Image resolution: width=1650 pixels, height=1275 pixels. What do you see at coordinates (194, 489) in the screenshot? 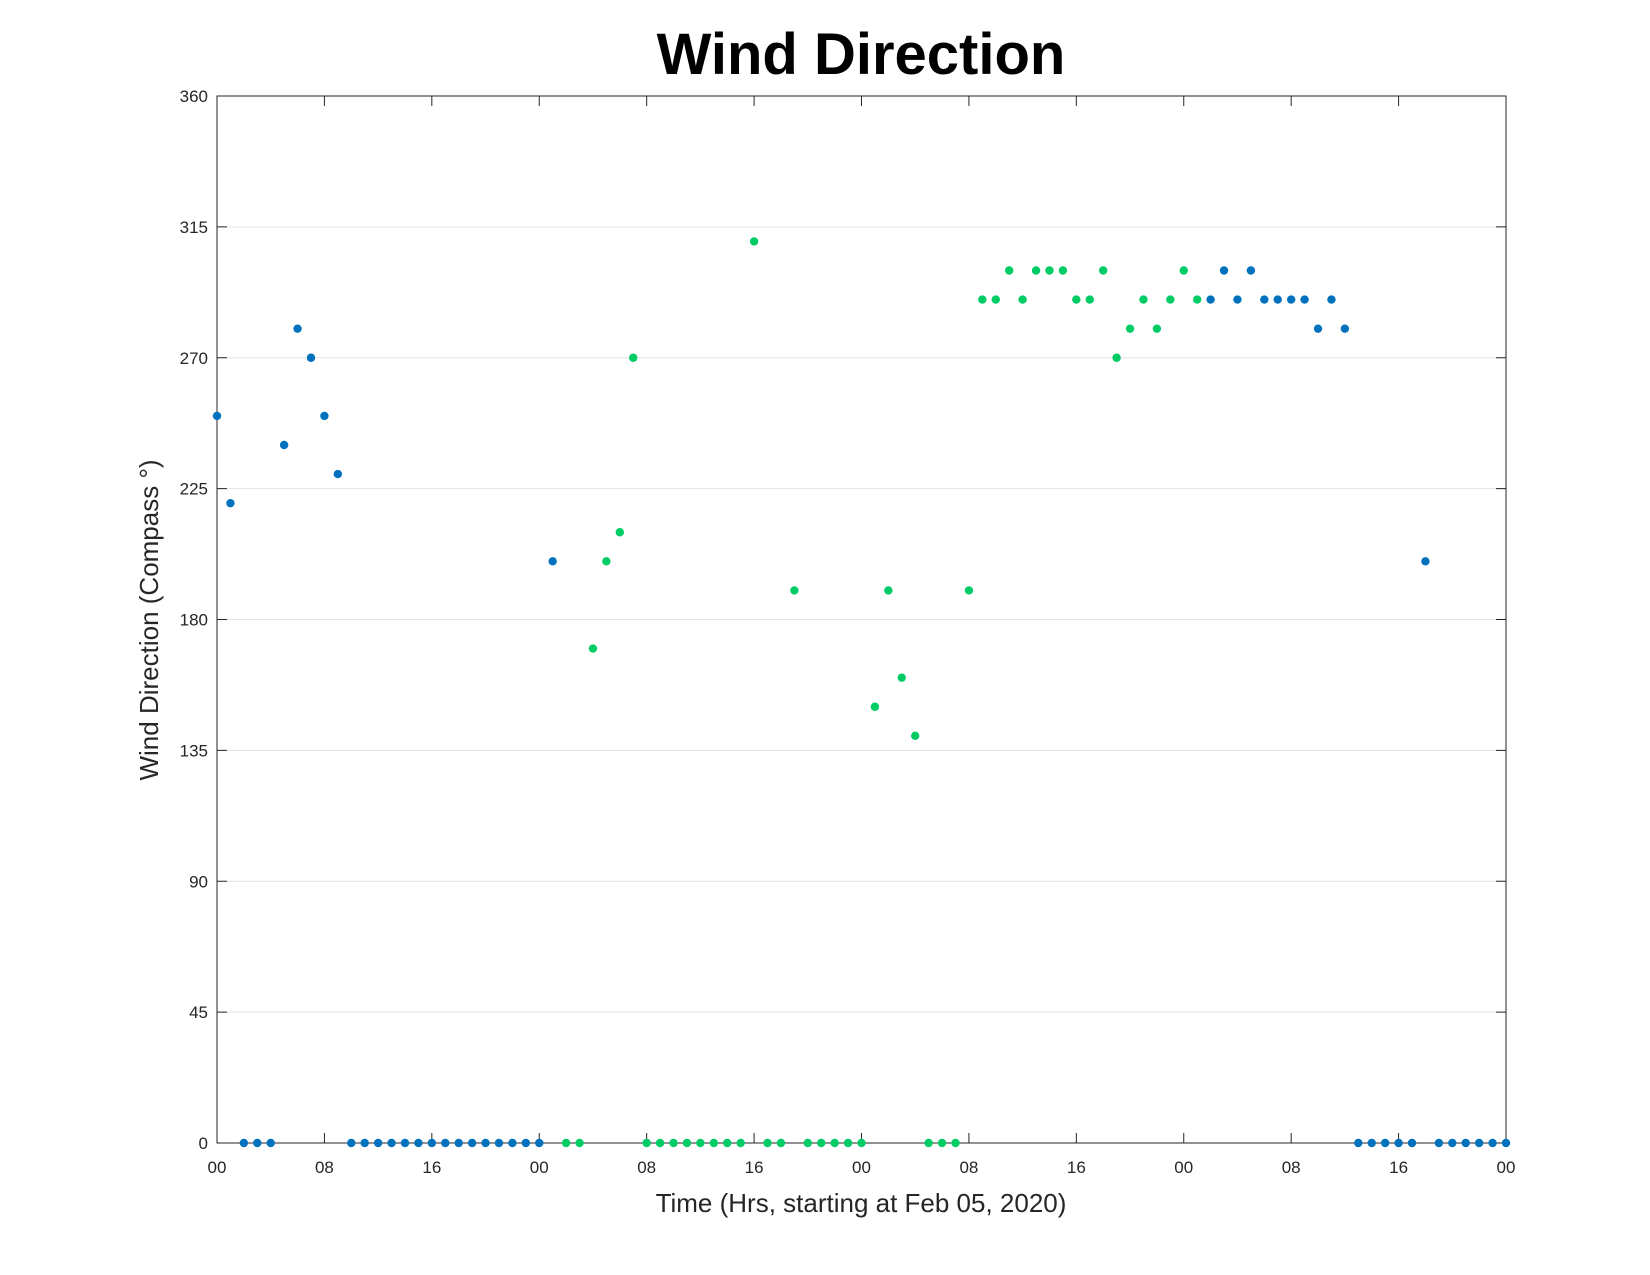
I see `y-tick-label: 225` at bounding box center [194, 489].